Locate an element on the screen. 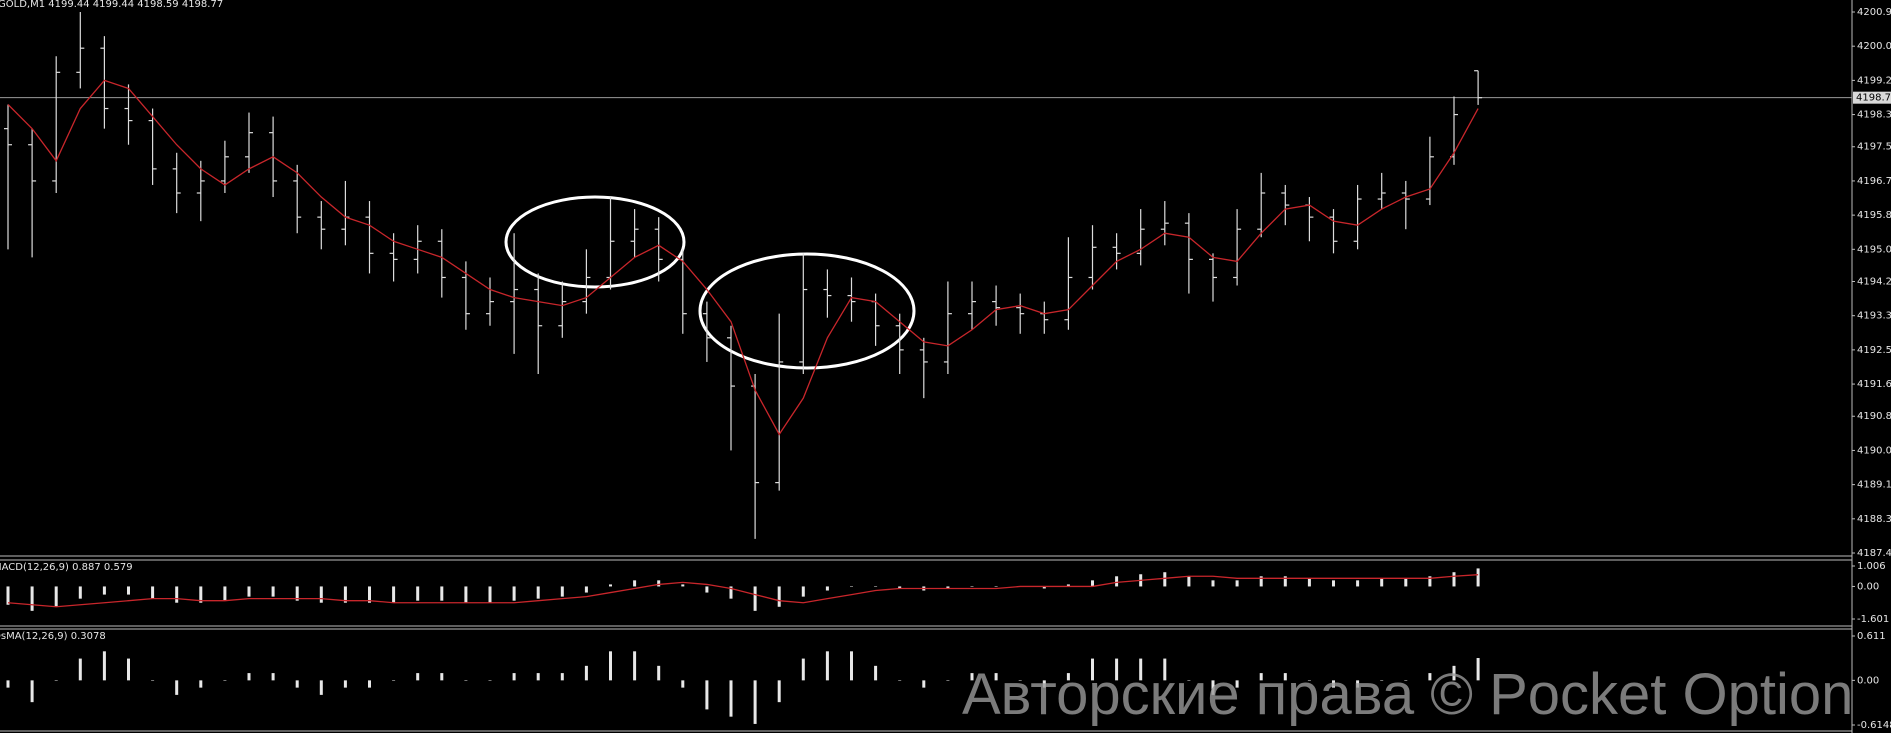 Image resolution: width=1891 pixels, height=733 pixels. indicator-title: OsMA(12,26,9) 0.3078 is located at coordinates (53, 636).